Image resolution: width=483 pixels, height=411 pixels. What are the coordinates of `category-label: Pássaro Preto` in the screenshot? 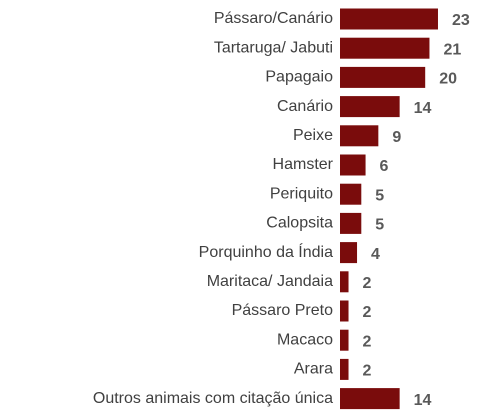 It's located at (282, 310).